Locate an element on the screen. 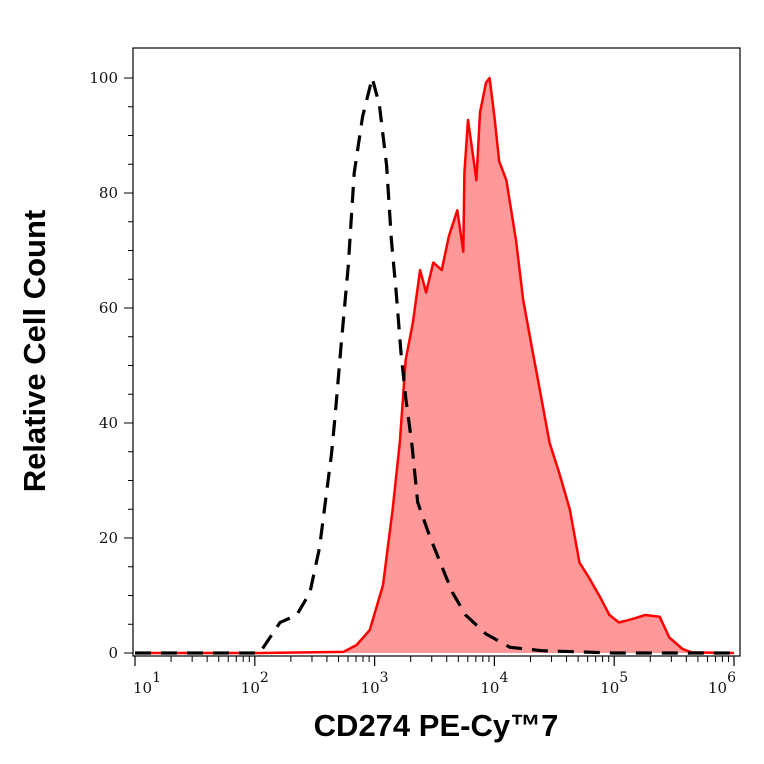 The height and width of the screenshot is (764, 764). x-tick-label: 10⁶ is located at coordinates (722, 683).